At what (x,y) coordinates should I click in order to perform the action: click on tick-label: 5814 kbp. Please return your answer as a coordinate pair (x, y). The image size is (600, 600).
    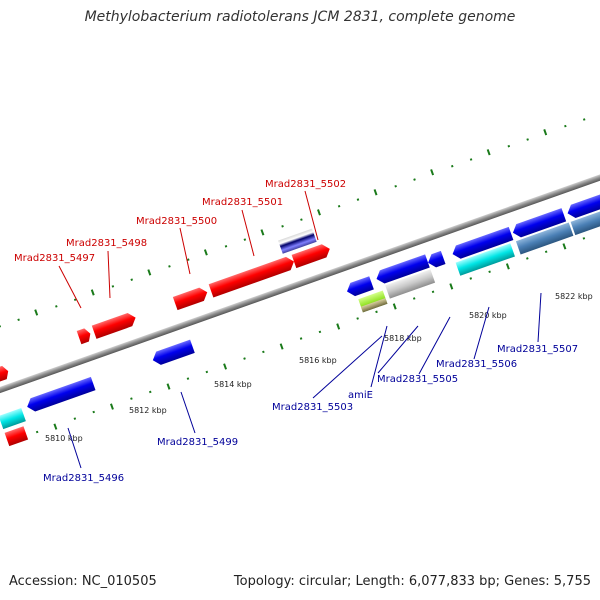
    Looking at the image, I should click on (233, 384).